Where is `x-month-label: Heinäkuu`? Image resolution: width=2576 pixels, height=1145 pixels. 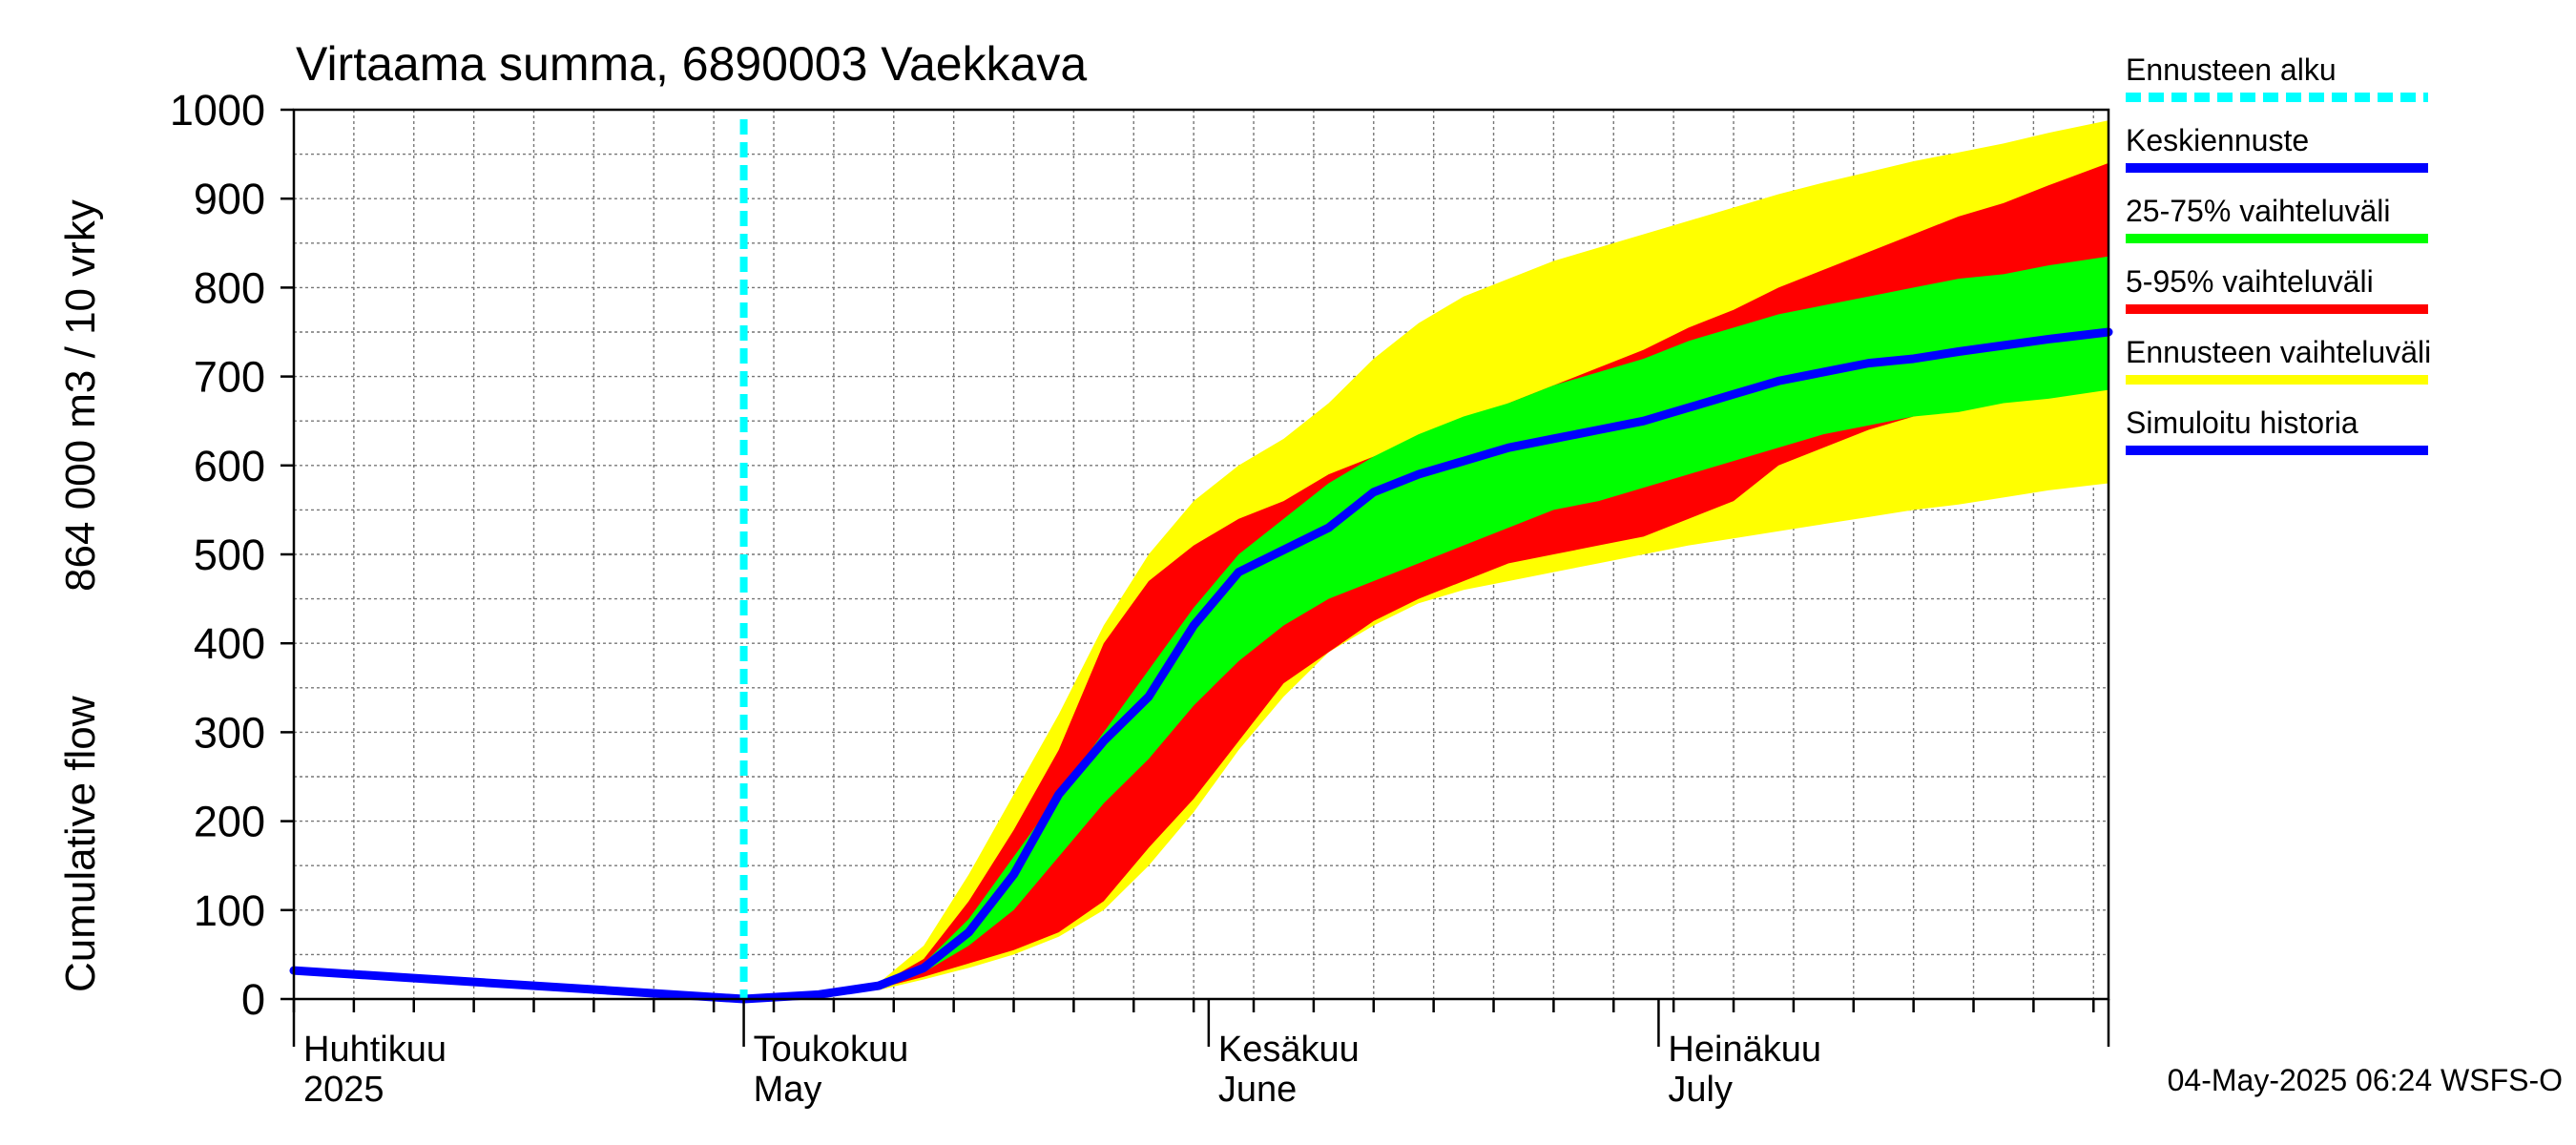 x-month-label: Heinäkuu is located at coordinates (1744, 1050).